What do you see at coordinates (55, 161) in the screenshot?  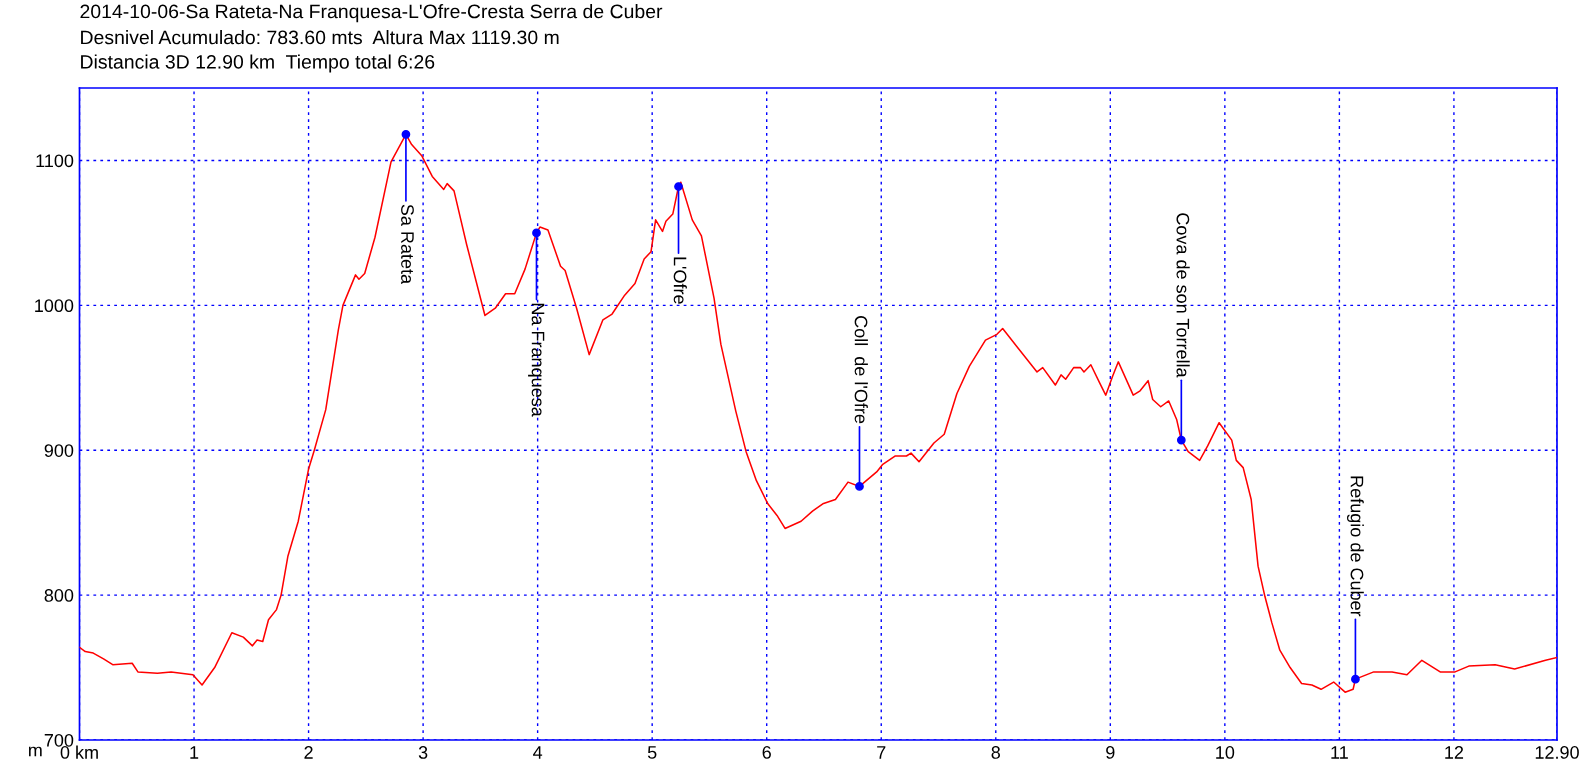 I see `y-tick-label: 1100` at bounding box center [55, 161].